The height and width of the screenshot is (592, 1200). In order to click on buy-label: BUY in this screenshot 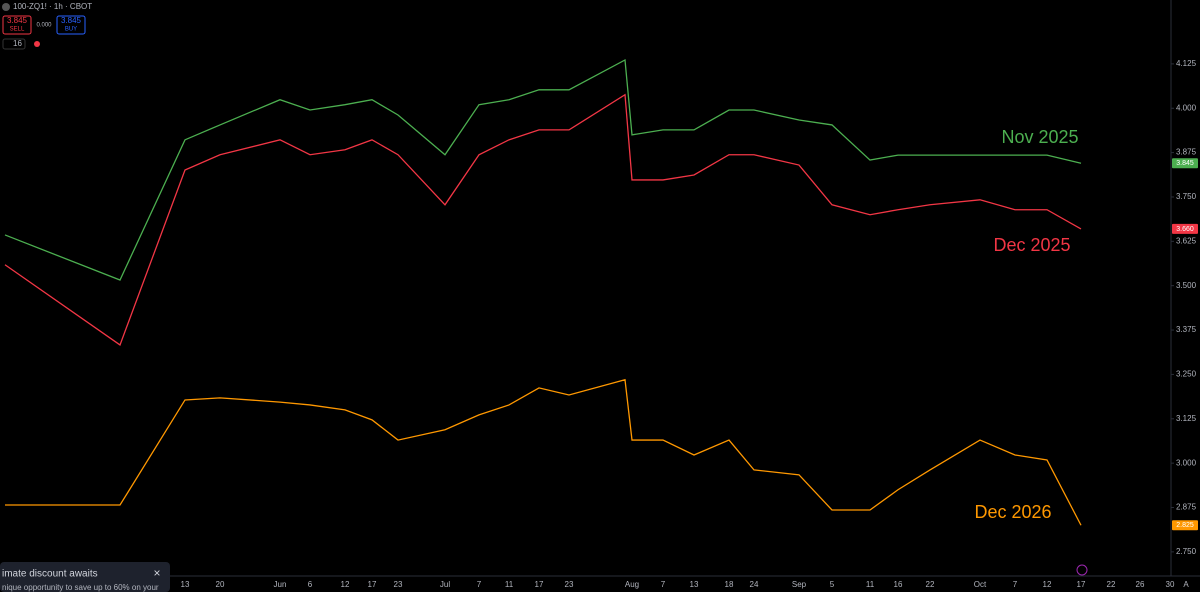, I will do `click(71, 30)`.